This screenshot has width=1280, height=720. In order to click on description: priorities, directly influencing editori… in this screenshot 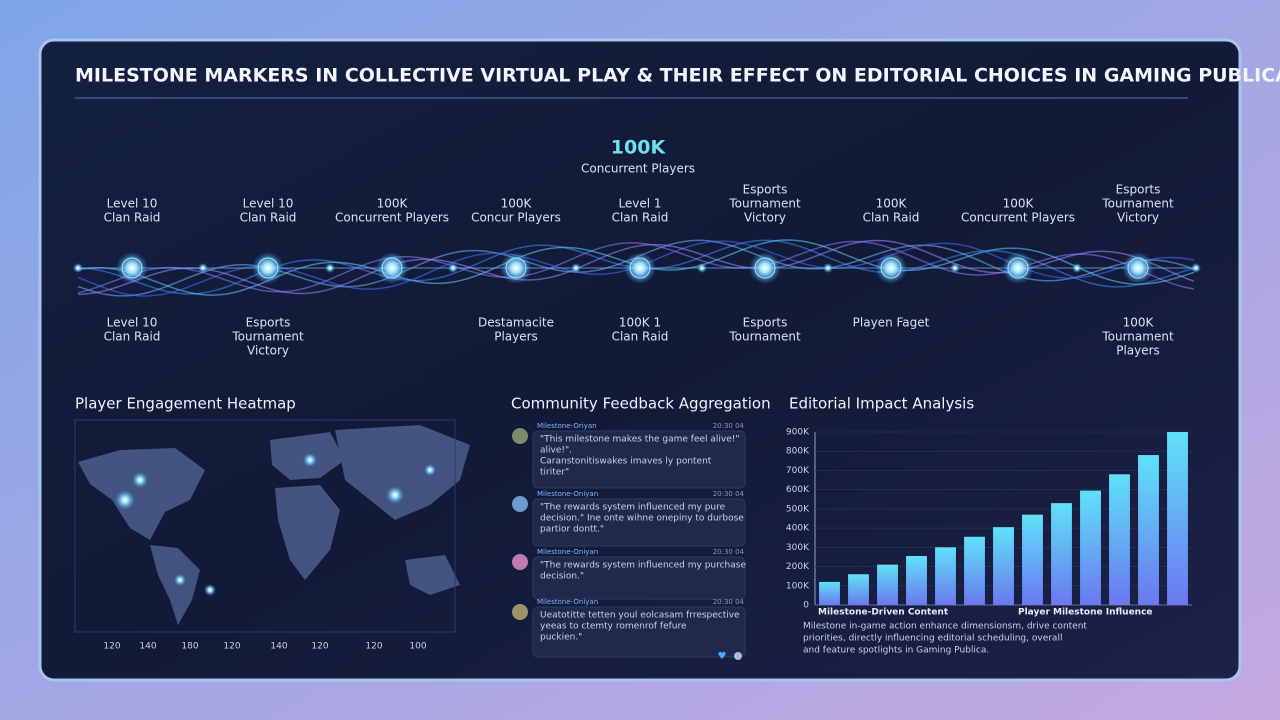, I will do `click(932, 639)`.